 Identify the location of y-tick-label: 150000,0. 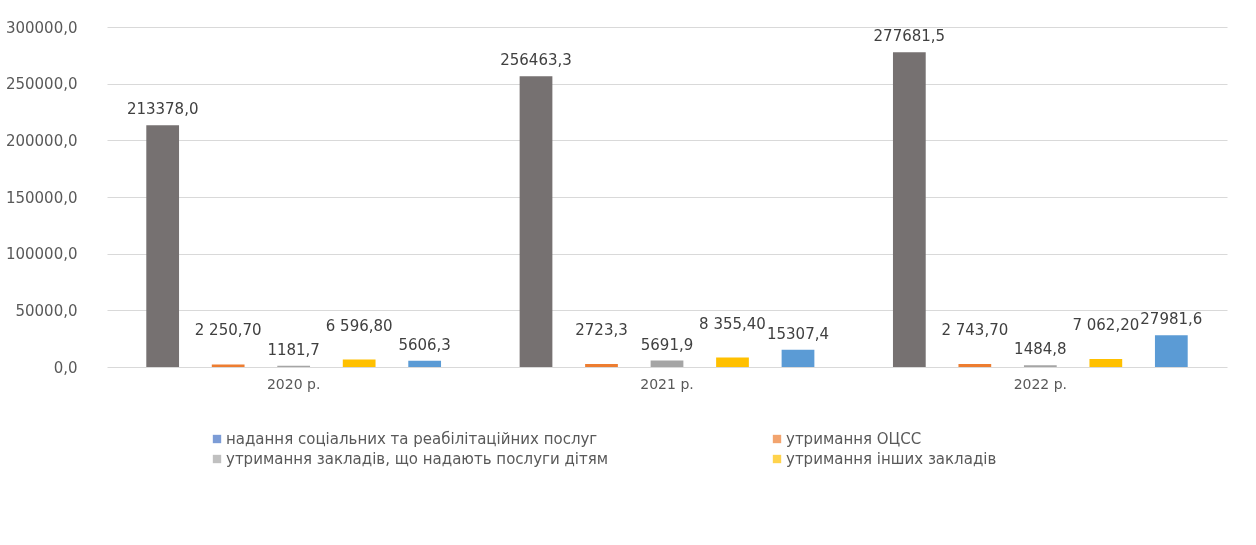
(41, 197).